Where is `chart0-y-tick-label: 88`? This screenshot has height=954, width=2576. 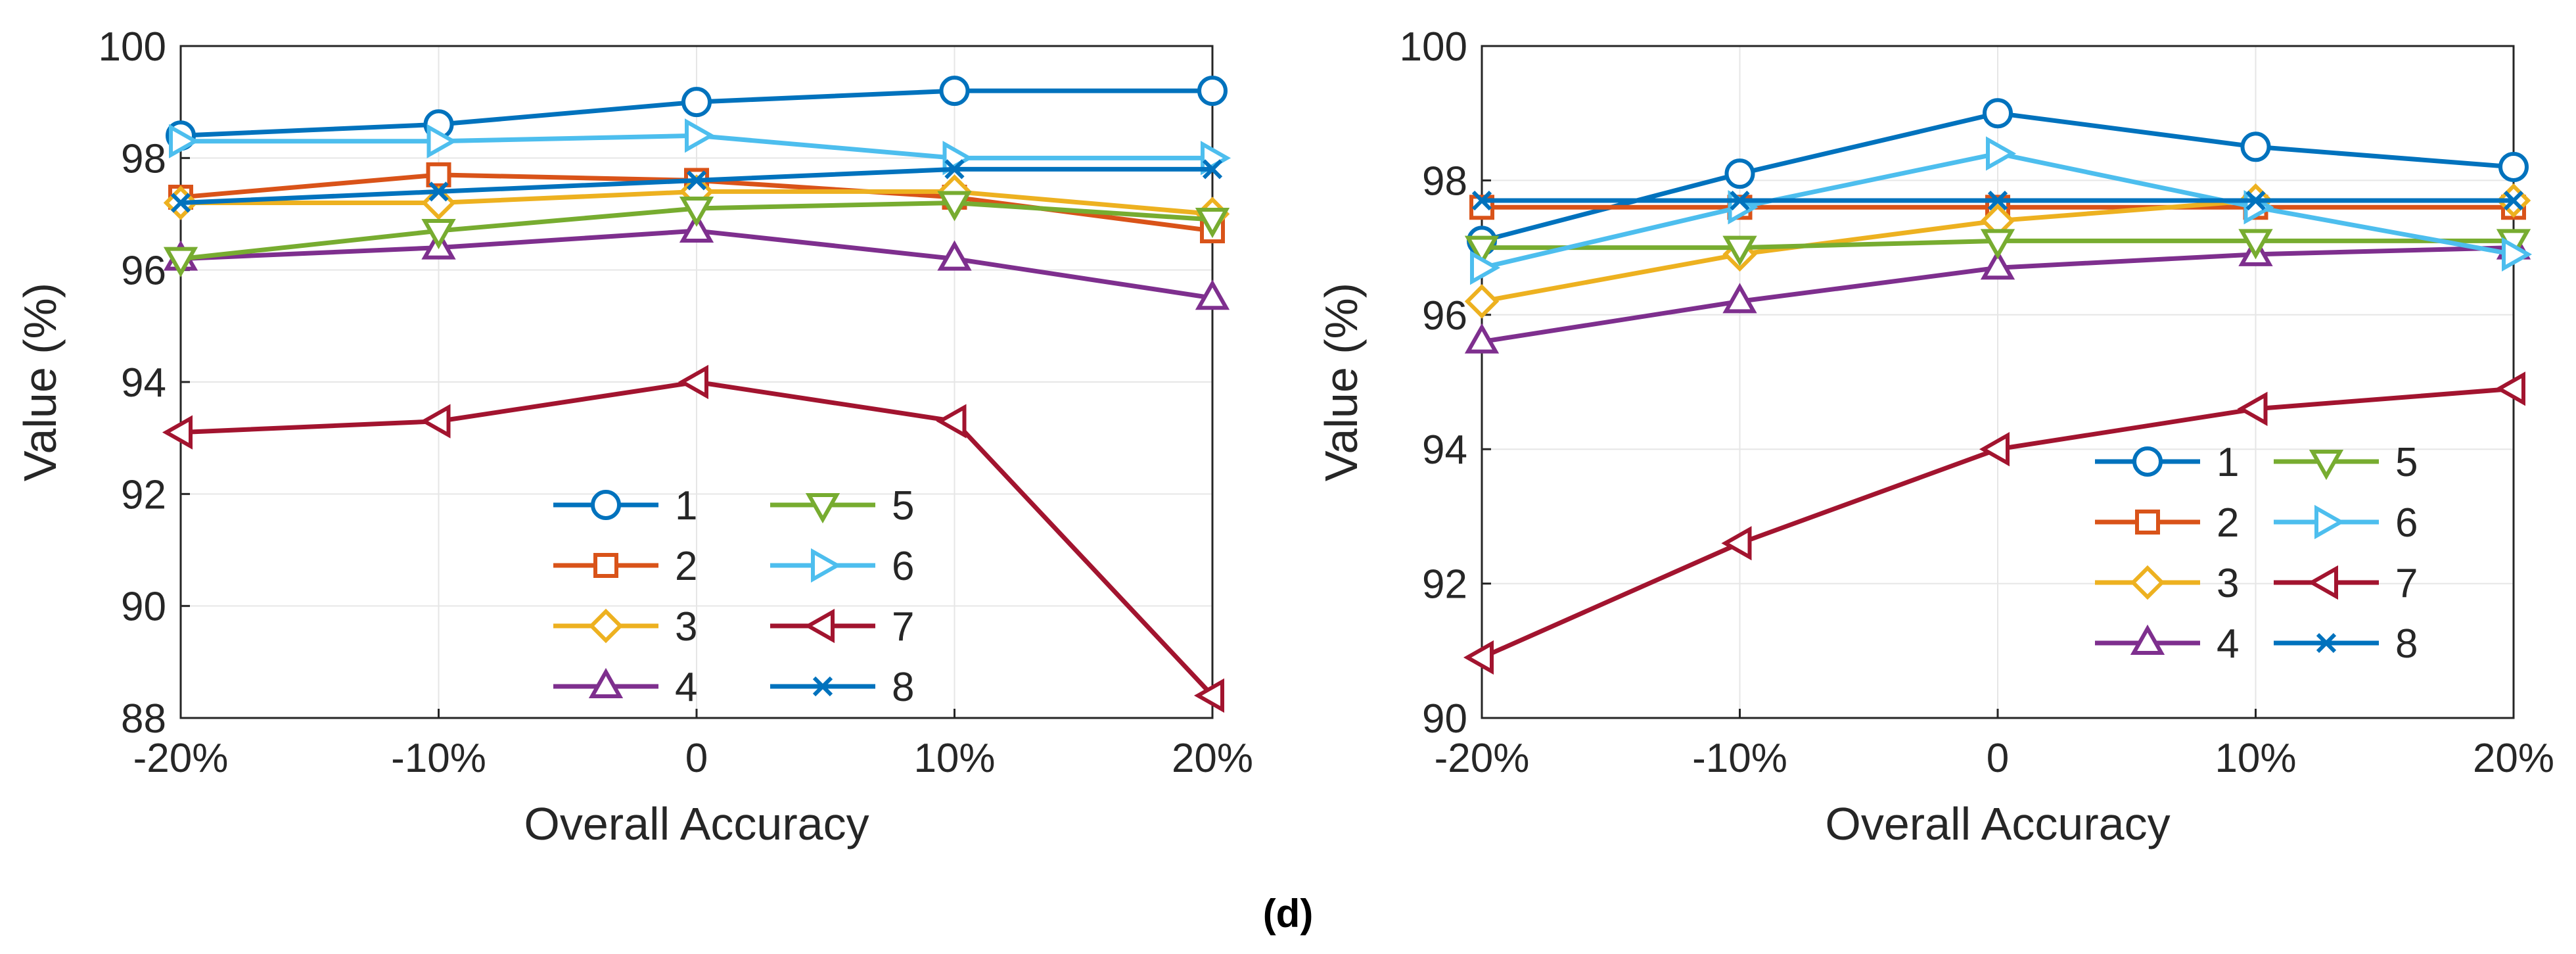 chart0-y-tick-label: 88 is located at coordinates (143, 719).